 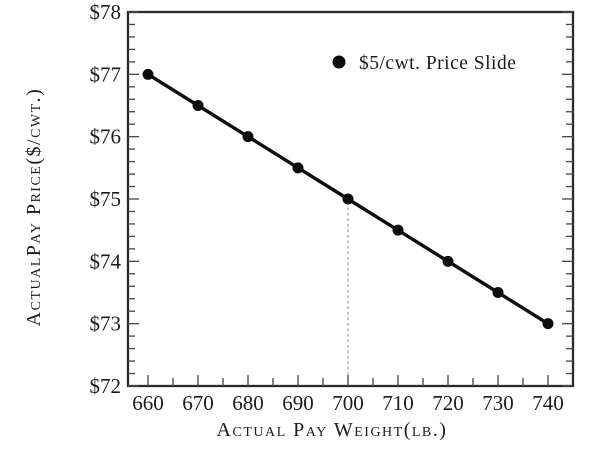 What do you see at coordinates (106, 324) in the screenshot?
I see `y-tick-label: $73` at bounding box center [106, 324].